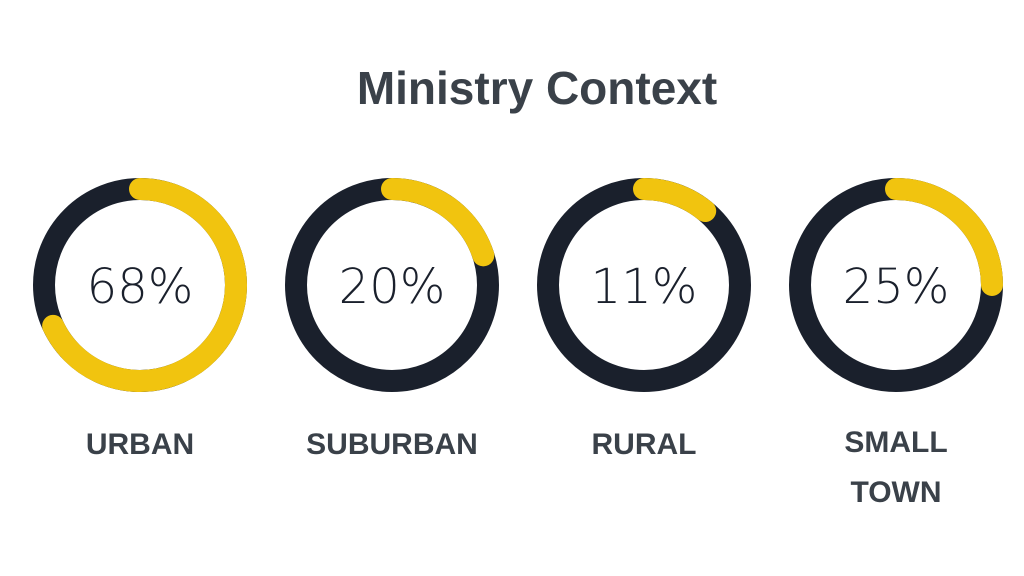  Describe the element at coordinates (644, 444) in the screenshot. I see `category-label-rural: RURAL` at that location.